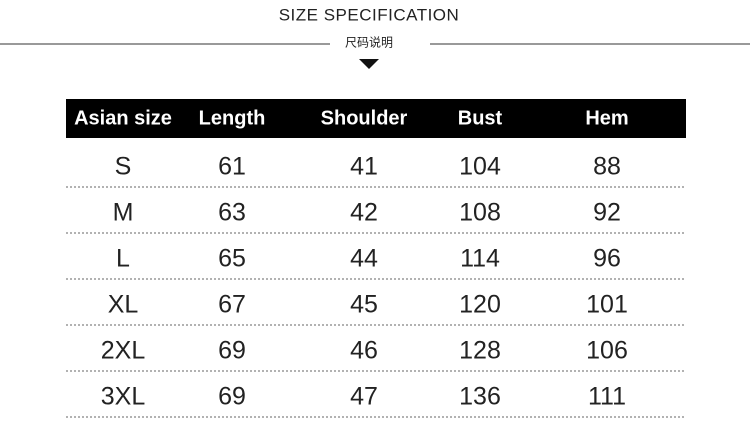 The height and width of the screenshot is (436, 750). I want to click on cell: 63, so click(232, 213).